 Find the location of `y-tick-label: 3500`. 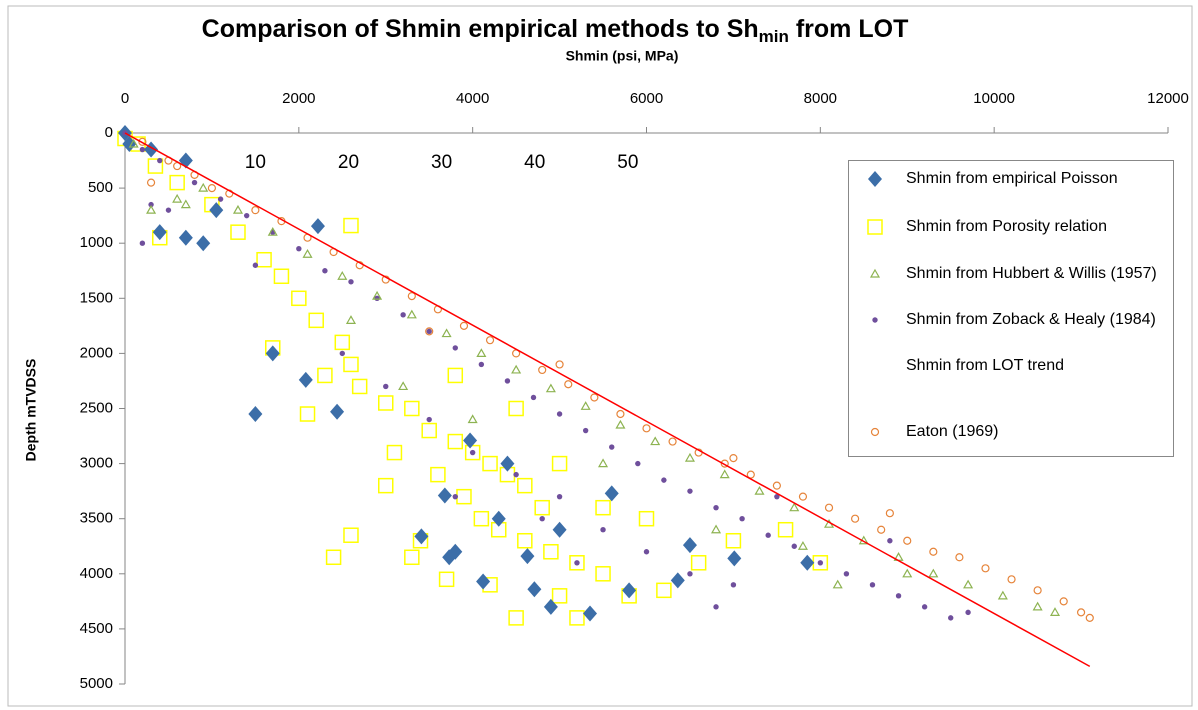

y-tick-label: 3500 is located at coordinates (96, 518).